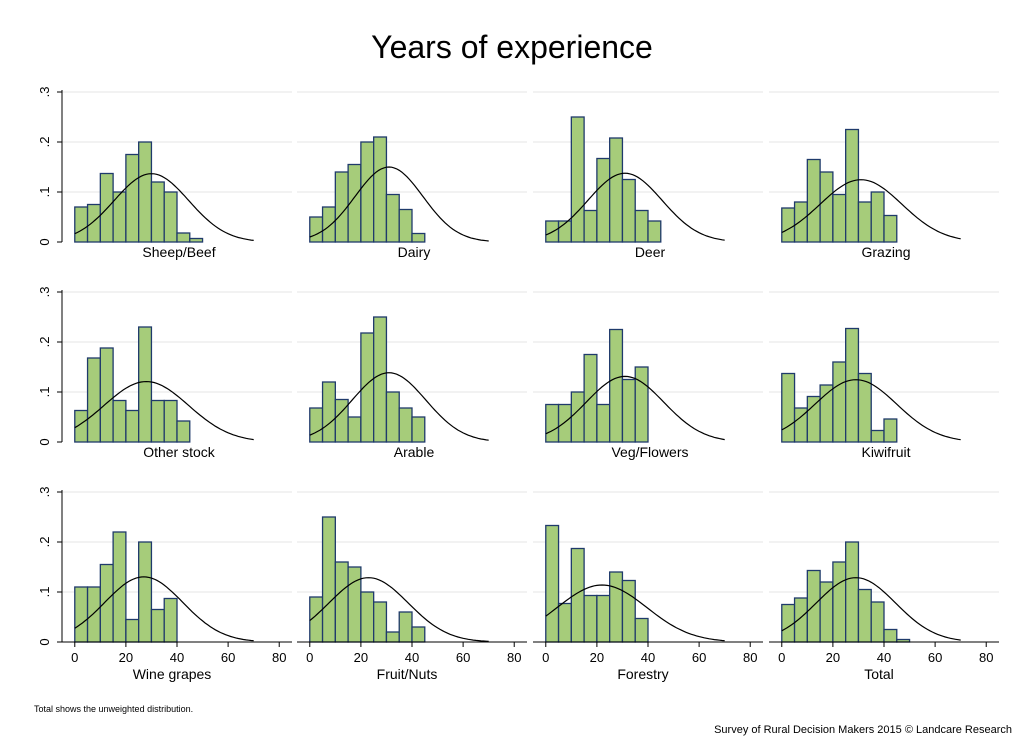 The width and height of the screenshot is (1024, 745). Describe the element at coordinates (885, 252) in the screenshot. I see `panel-label: Grazing` at that location.